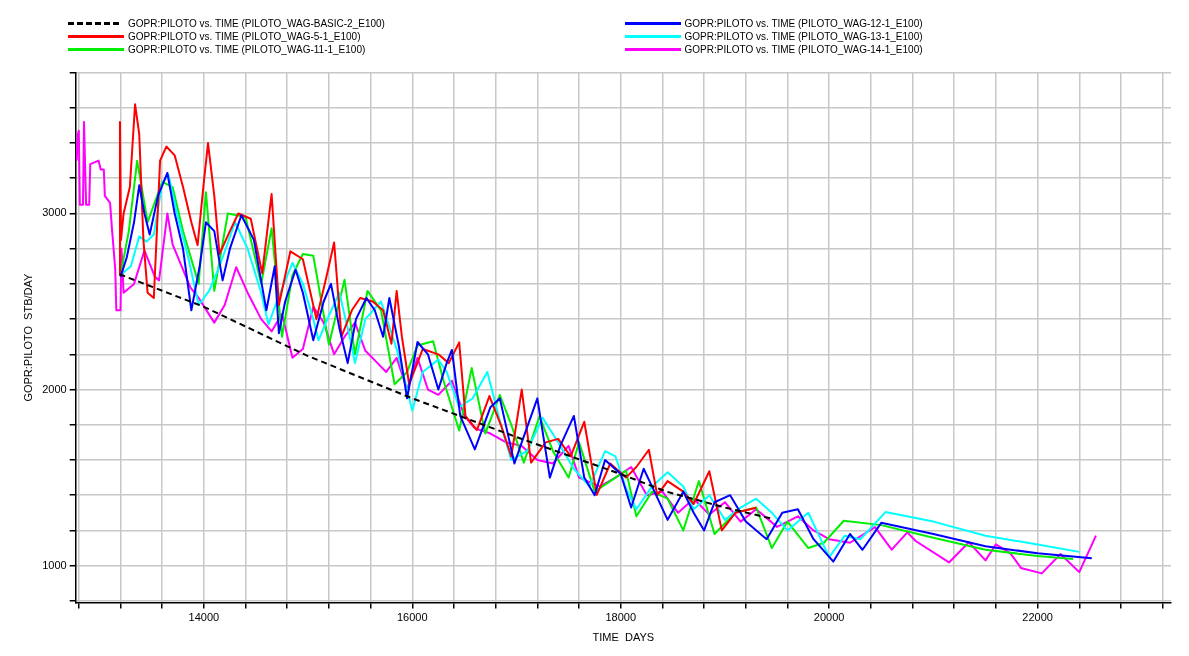 The height and width of the screenshot is (656, 1189). What do you see at coordinates (54, 564) in the screenshot?
I see `y-tick-label: 1000` at bounding box center [54, 564].